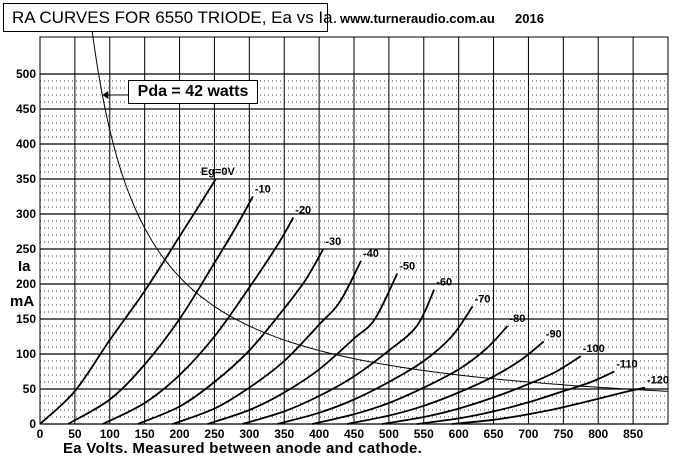  I want to click on eg-curve-label: -50, so click(407, 267).